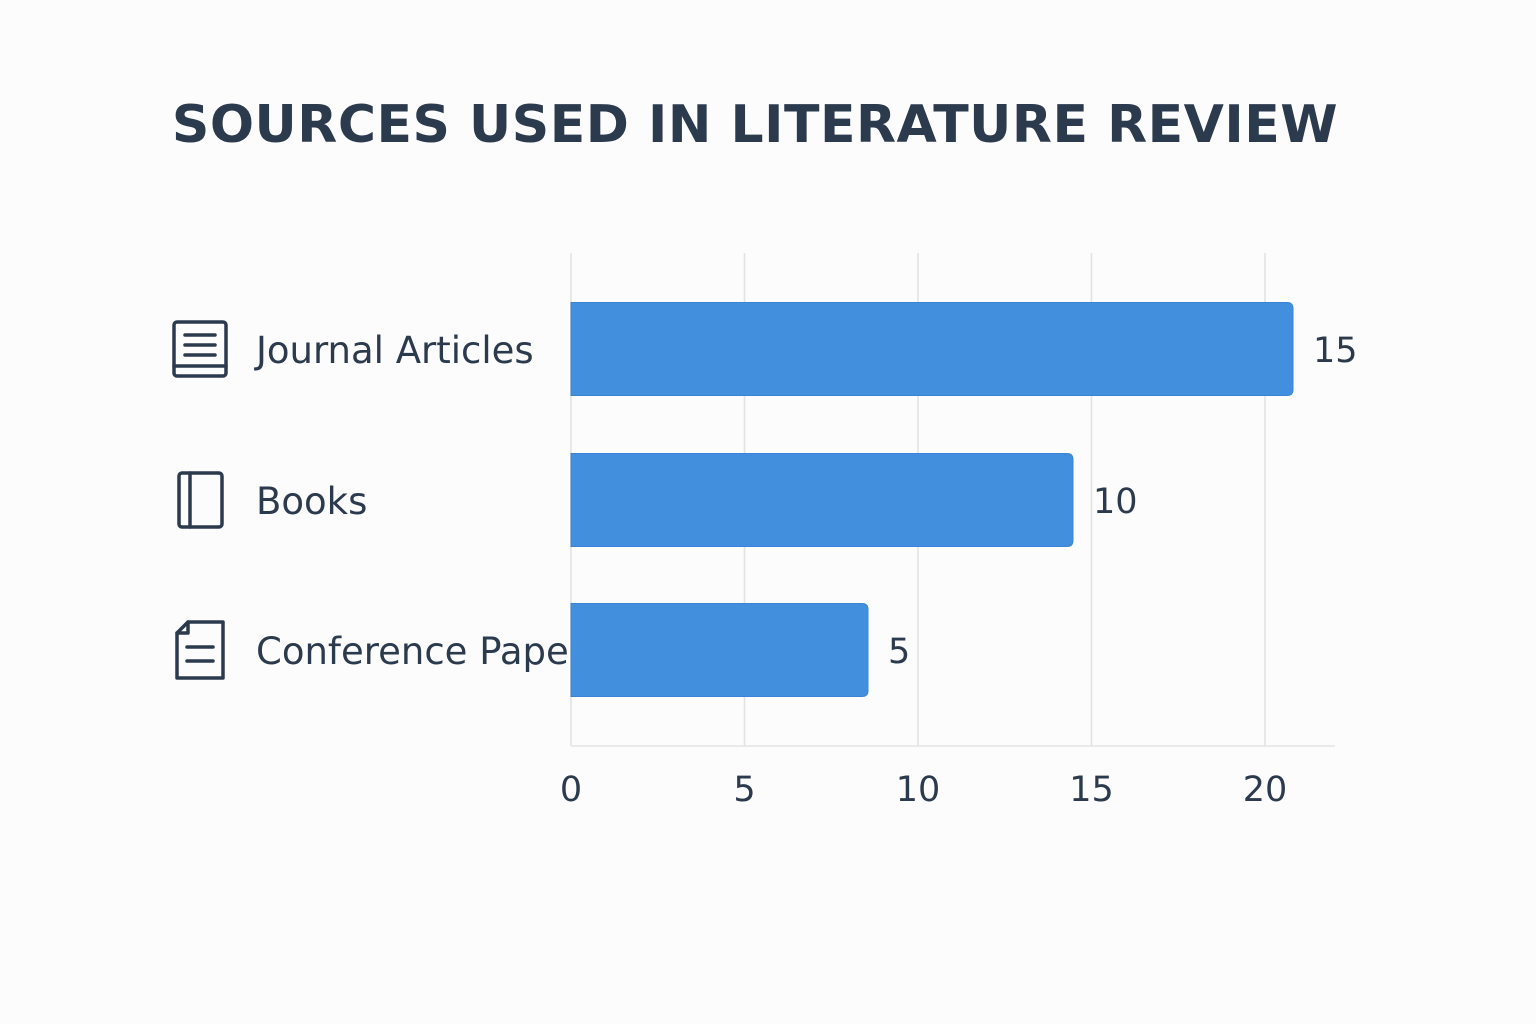 This screenshot has height=1024, width=1536. I want to click on category-label: Journal Articles, so click(394, 350).